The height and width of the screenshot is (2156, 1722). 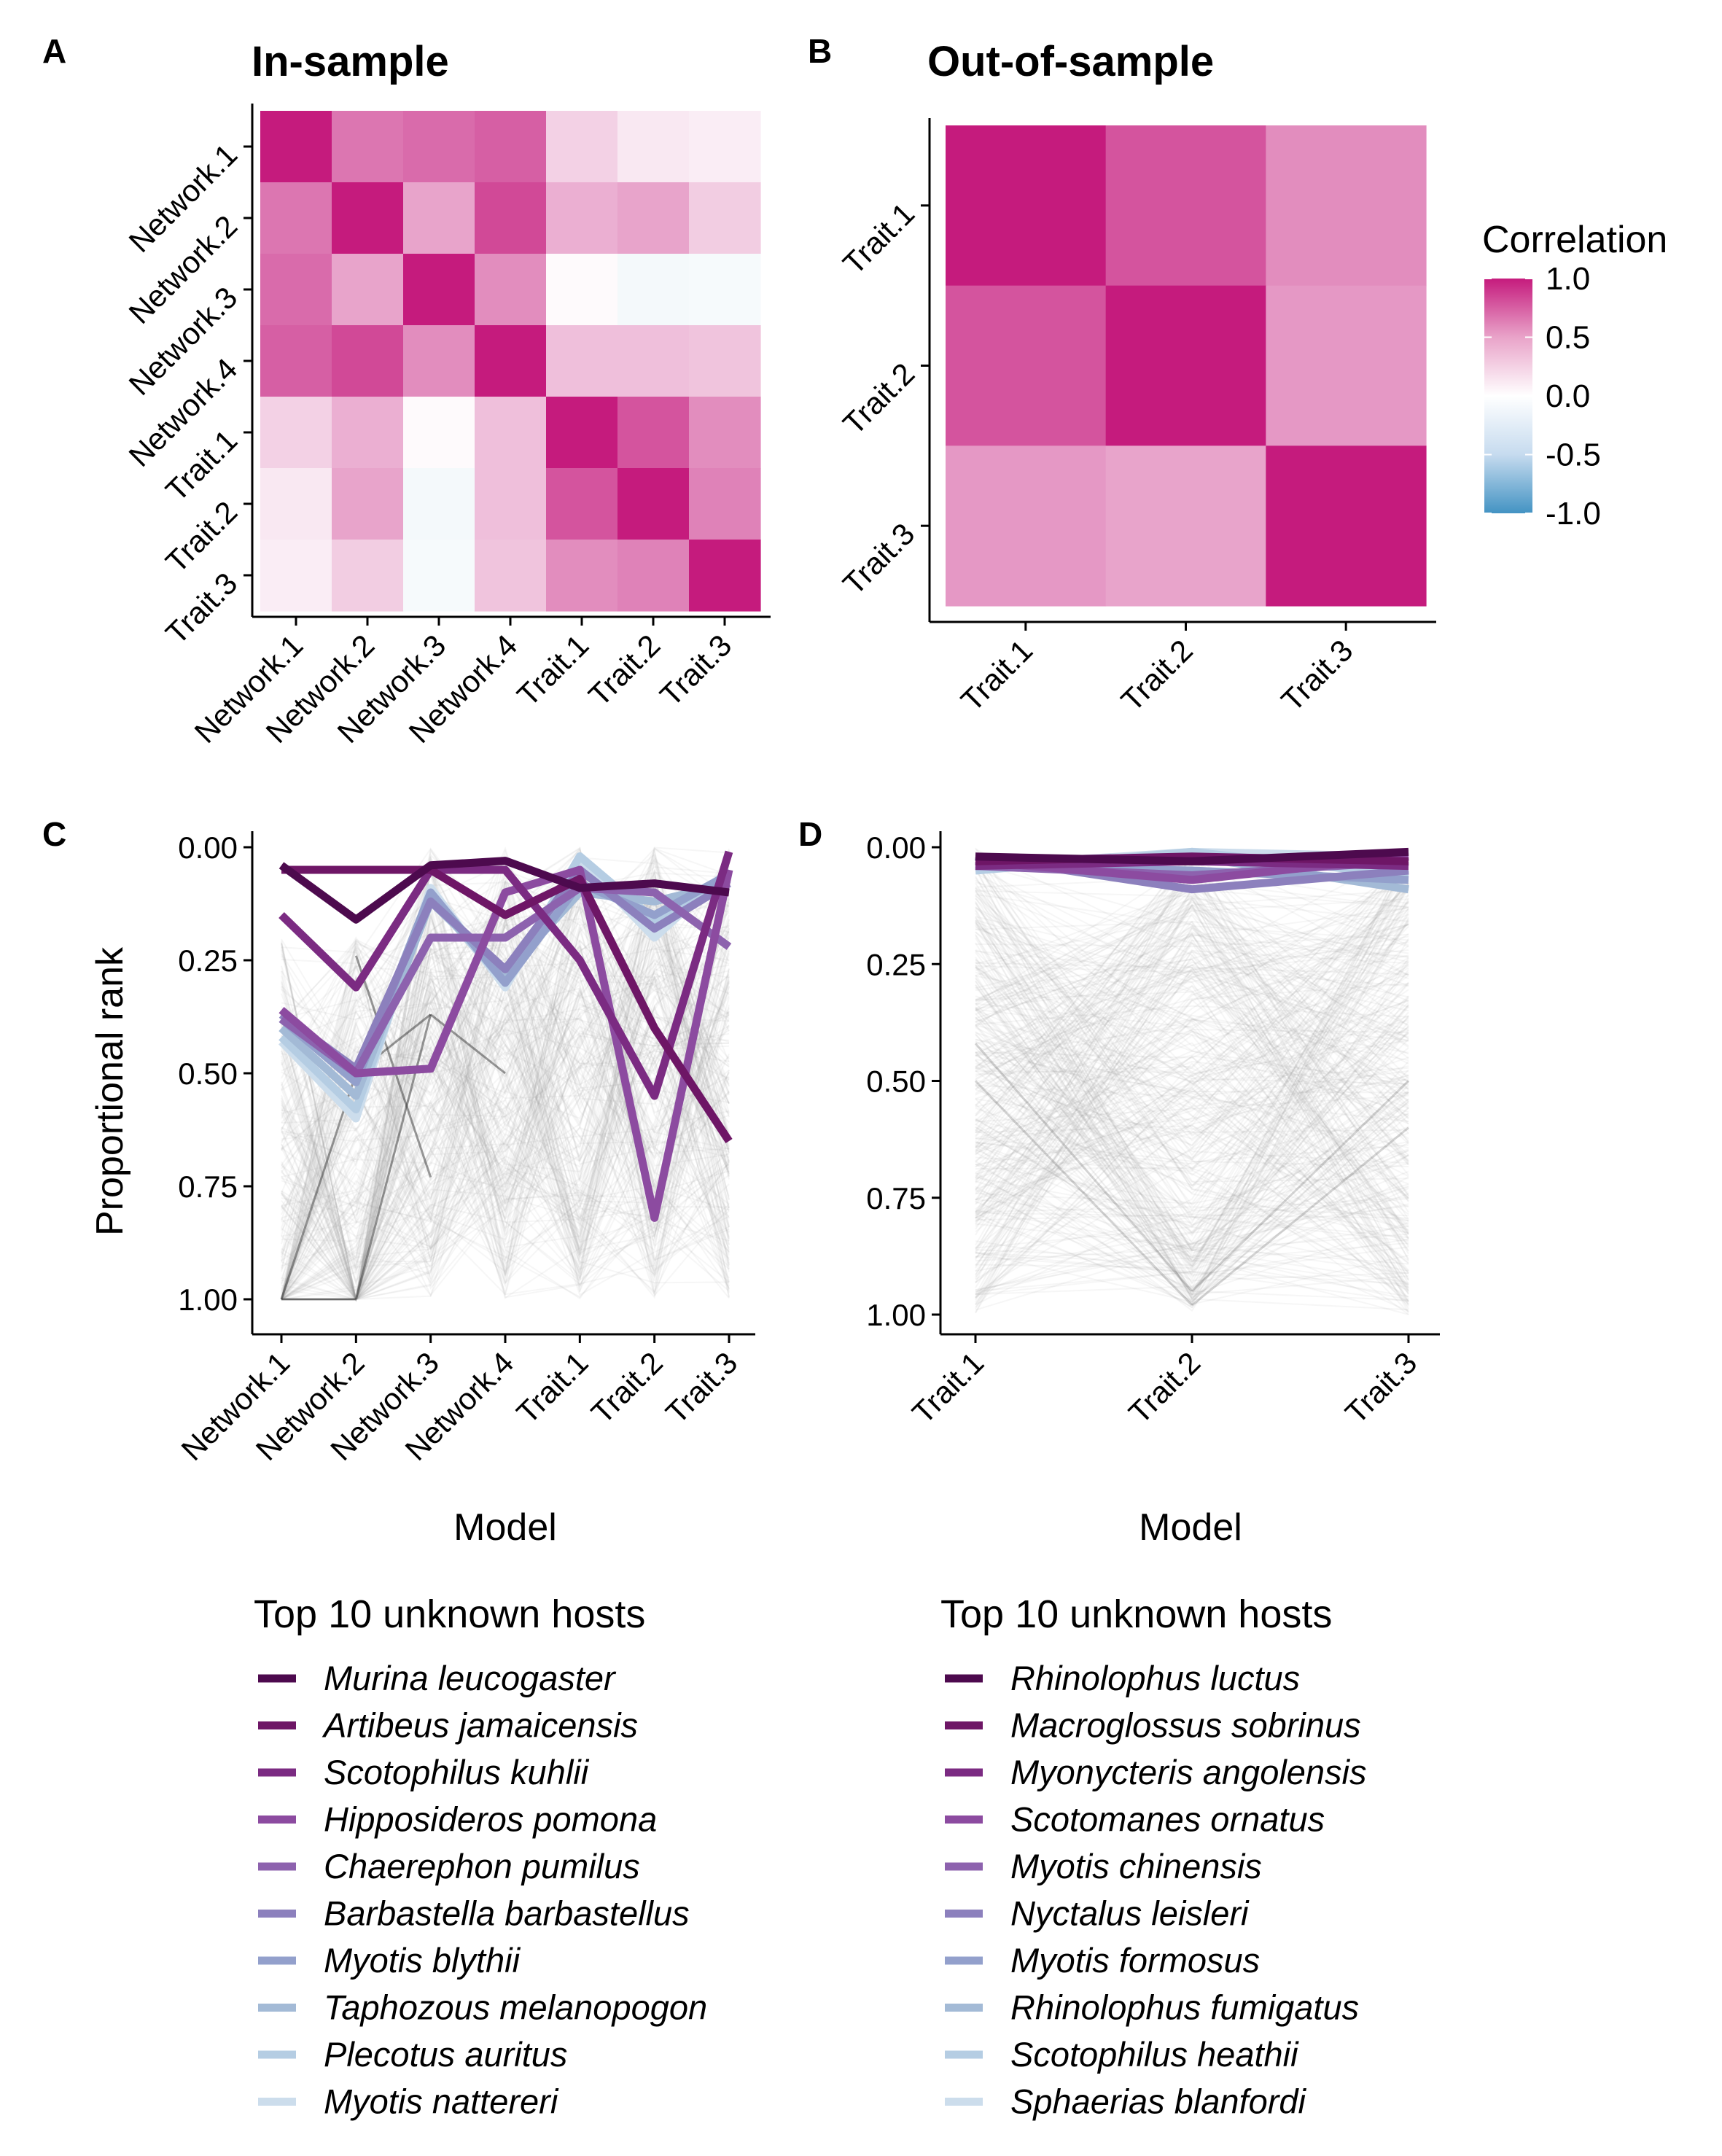 What do you see at coordinates (896, 964) in the screenshot?
I see `y-tick-label: 0.25` at bounding box center [896, 964].